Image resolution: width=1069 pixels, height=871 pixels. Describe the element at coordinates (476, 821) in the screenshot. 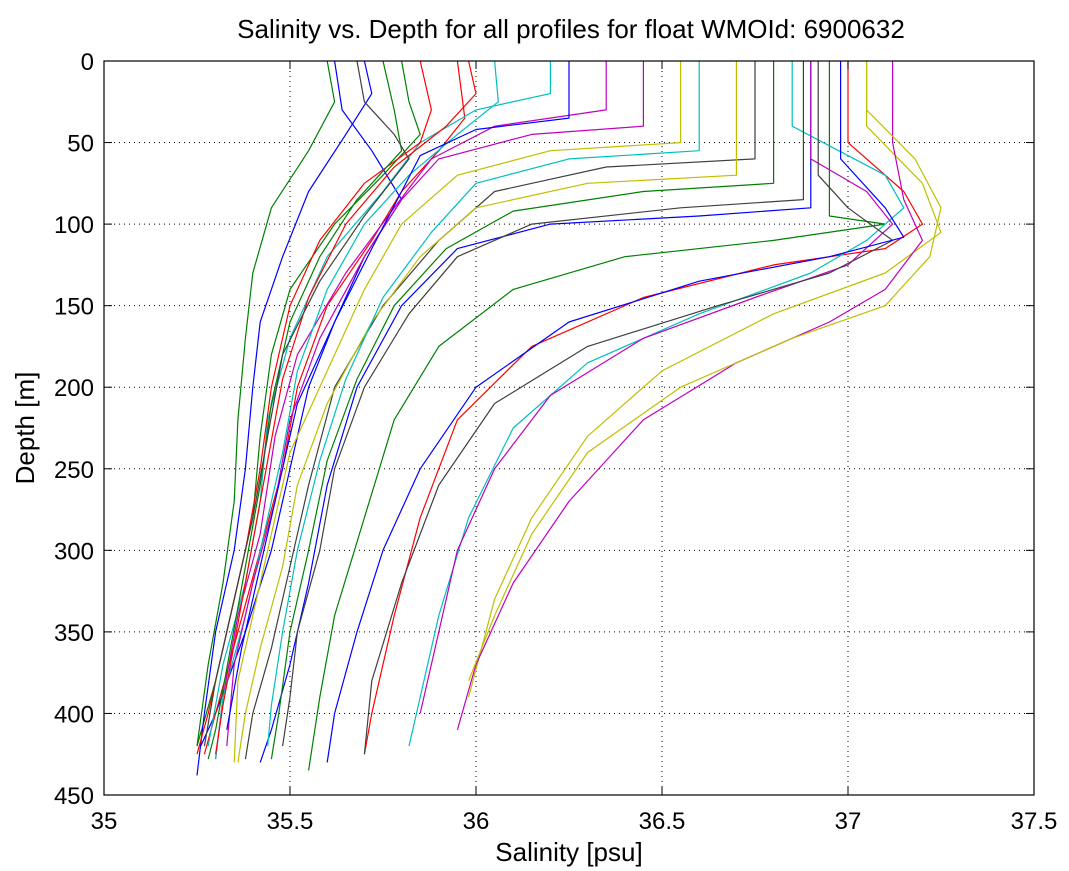

I see `x-tick-label: 36` at that location.